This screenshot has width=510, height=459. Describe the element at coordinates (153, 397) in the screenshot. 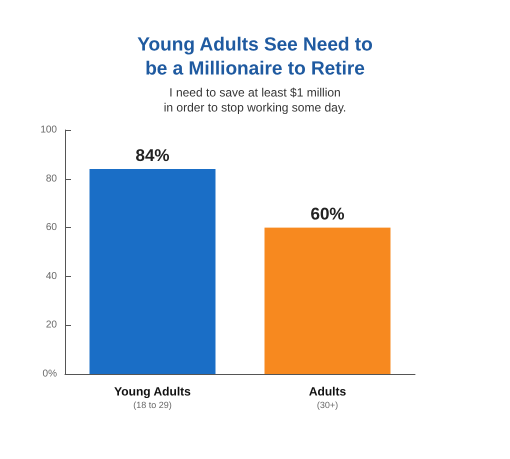

I see `x-tick-label: Young Adults (18 to 29)` at that location.